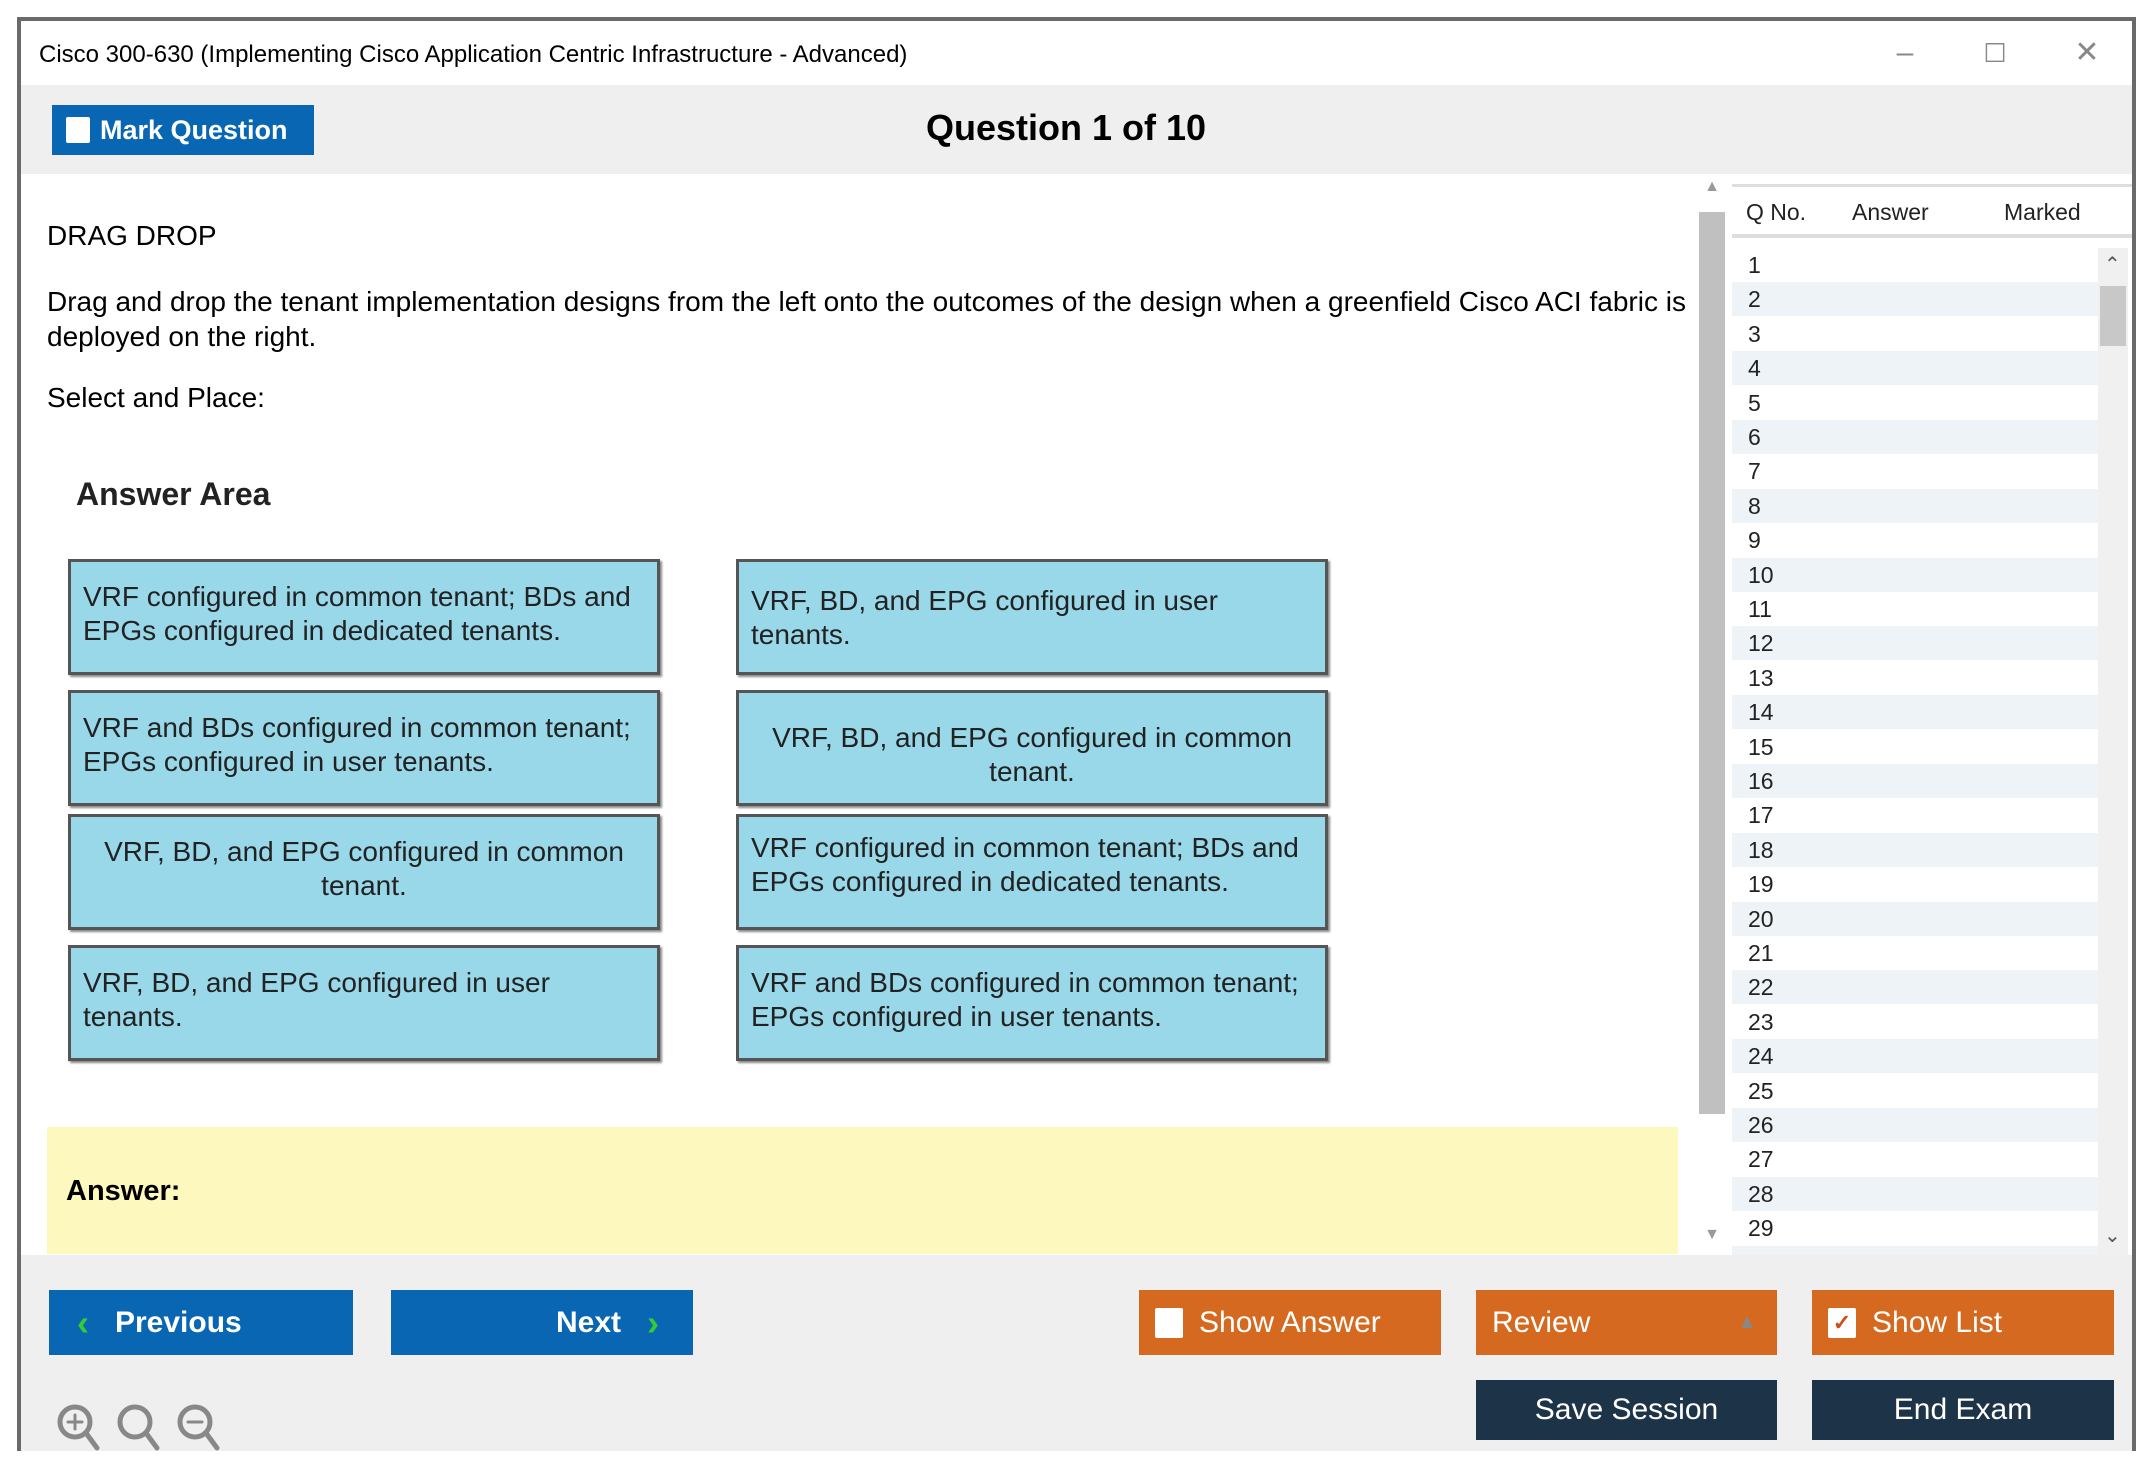  Describe the element at coordinates (1761, 746) in the screenshot. I see `question-list-row: 15` at that location.